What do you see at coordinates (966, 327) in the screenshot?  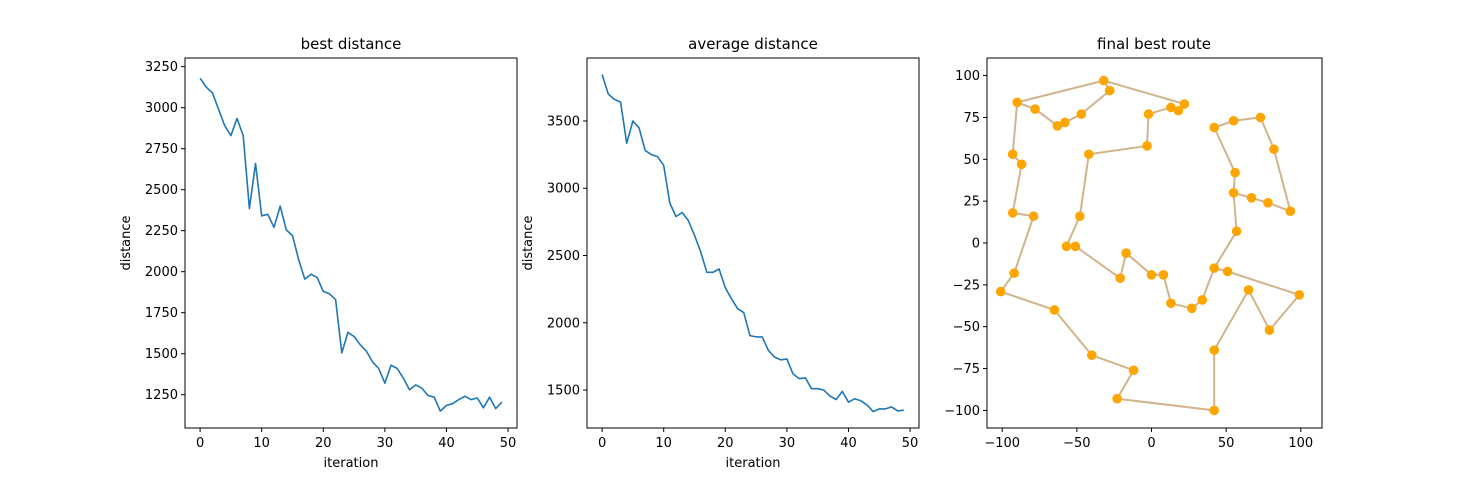 I see `y-tick-label: −50` at bounding box center [966, 327].